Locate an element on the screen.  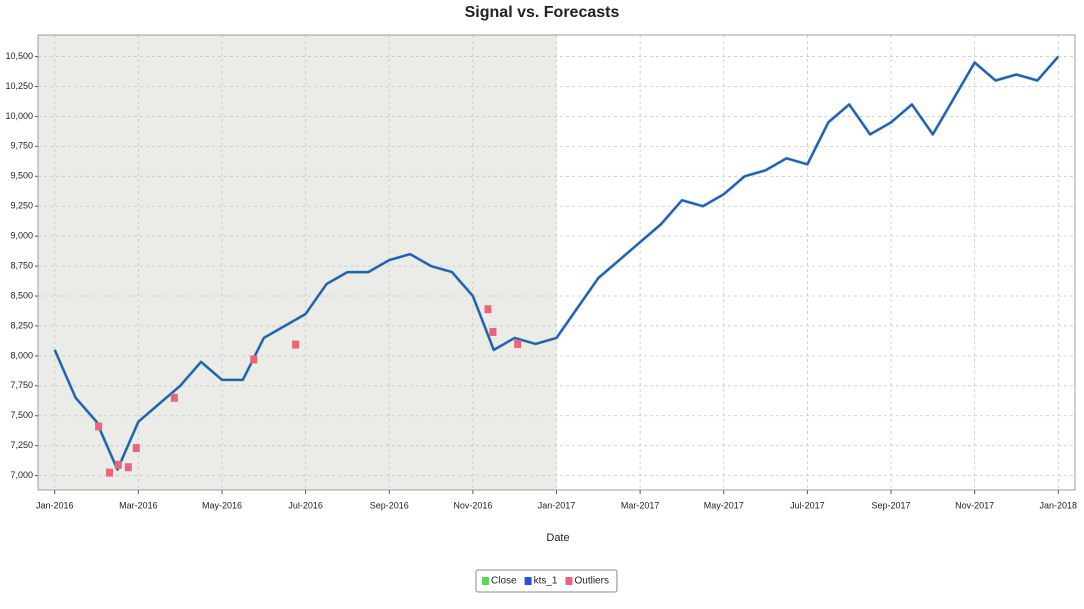
y-tick-label: 8,750 is located at coordinates (21, 265).